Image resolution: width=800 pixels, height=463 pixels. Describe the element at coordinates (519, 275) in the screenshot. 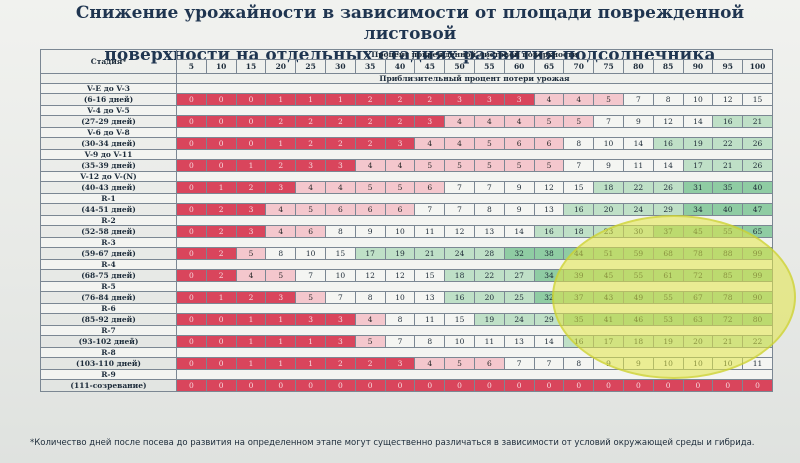

I see `loss-cell: 27` at that location.